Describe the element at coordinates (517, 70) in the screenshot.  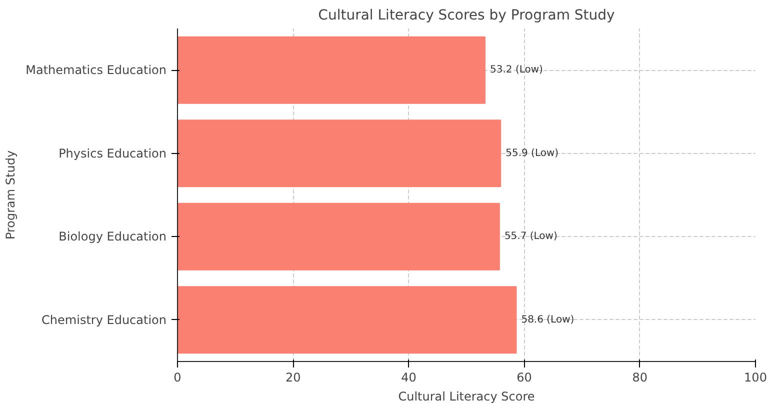
I see `data-label: 53.2 (Low)` at that location.